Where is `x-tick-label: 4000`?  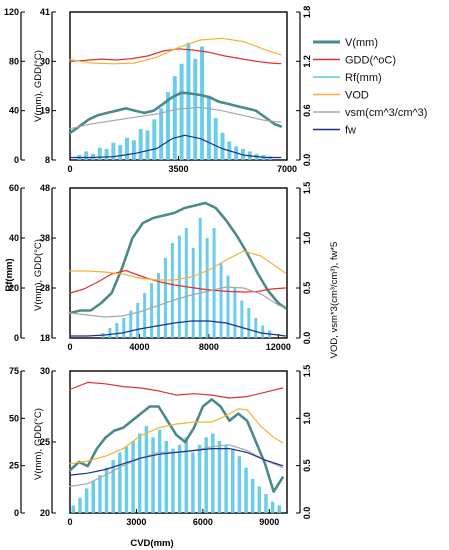
x-tick-label: 4000 is located at coordinates (139, 347).